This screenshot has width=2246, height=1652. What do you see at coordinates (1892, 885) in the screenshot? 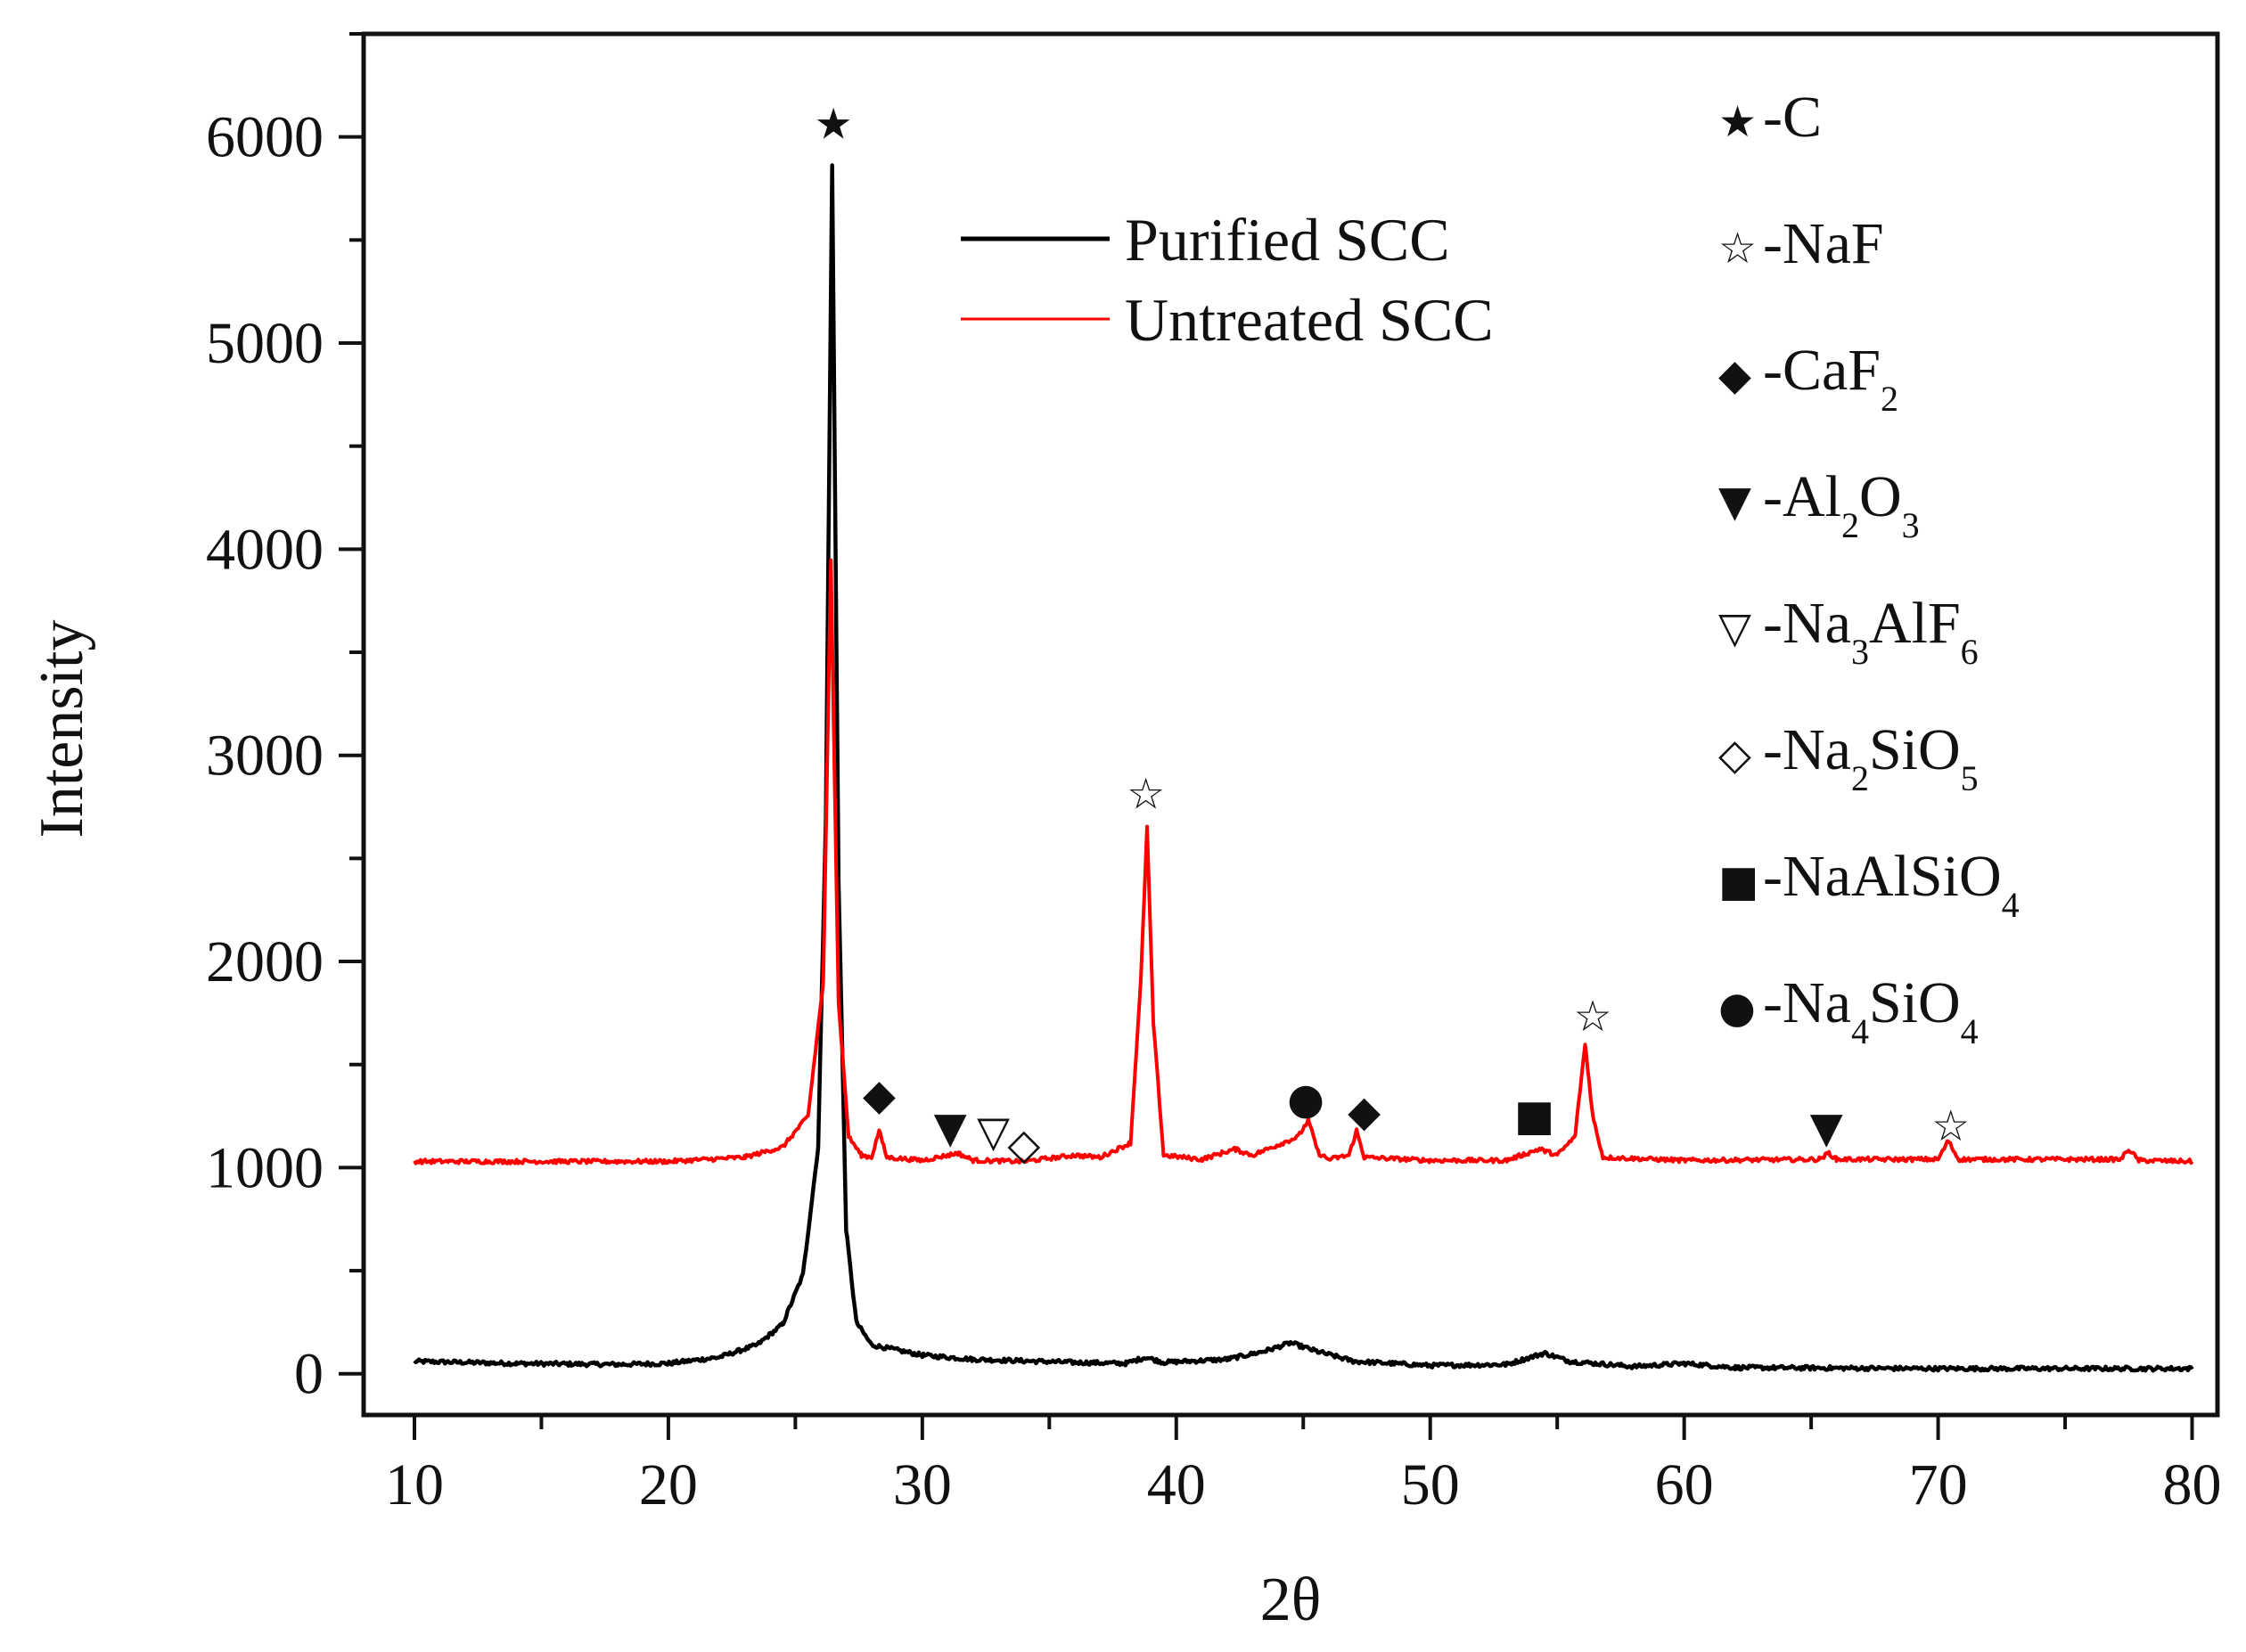
I see `phase-legend-label: -NaAlSiO4` at bounding box center [1892, 885].